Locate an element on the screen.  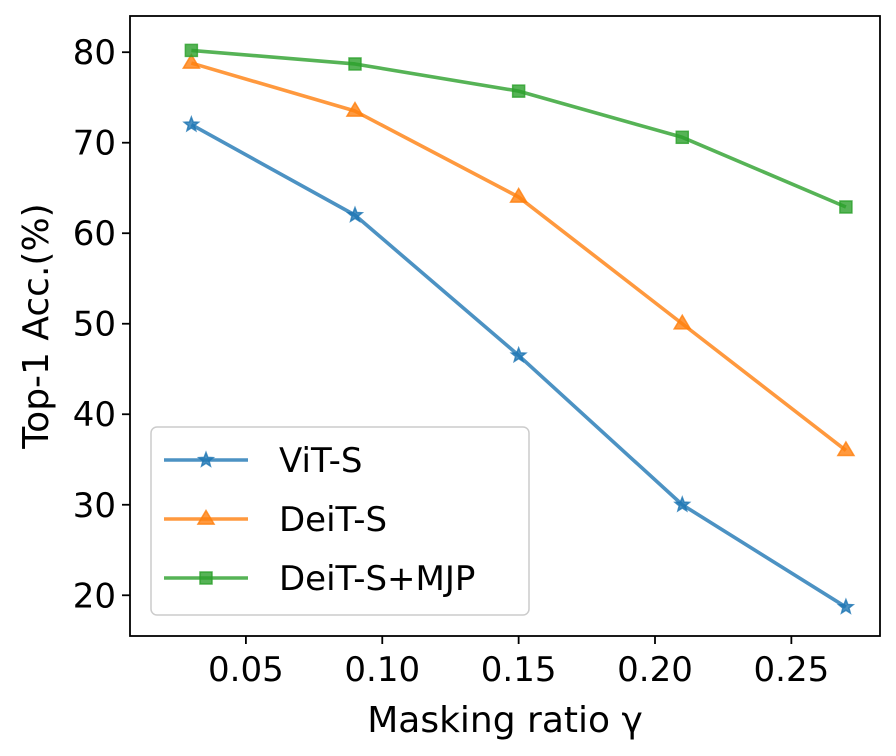
legend-entry: DeiT-S is located at coordinates (275, 520).